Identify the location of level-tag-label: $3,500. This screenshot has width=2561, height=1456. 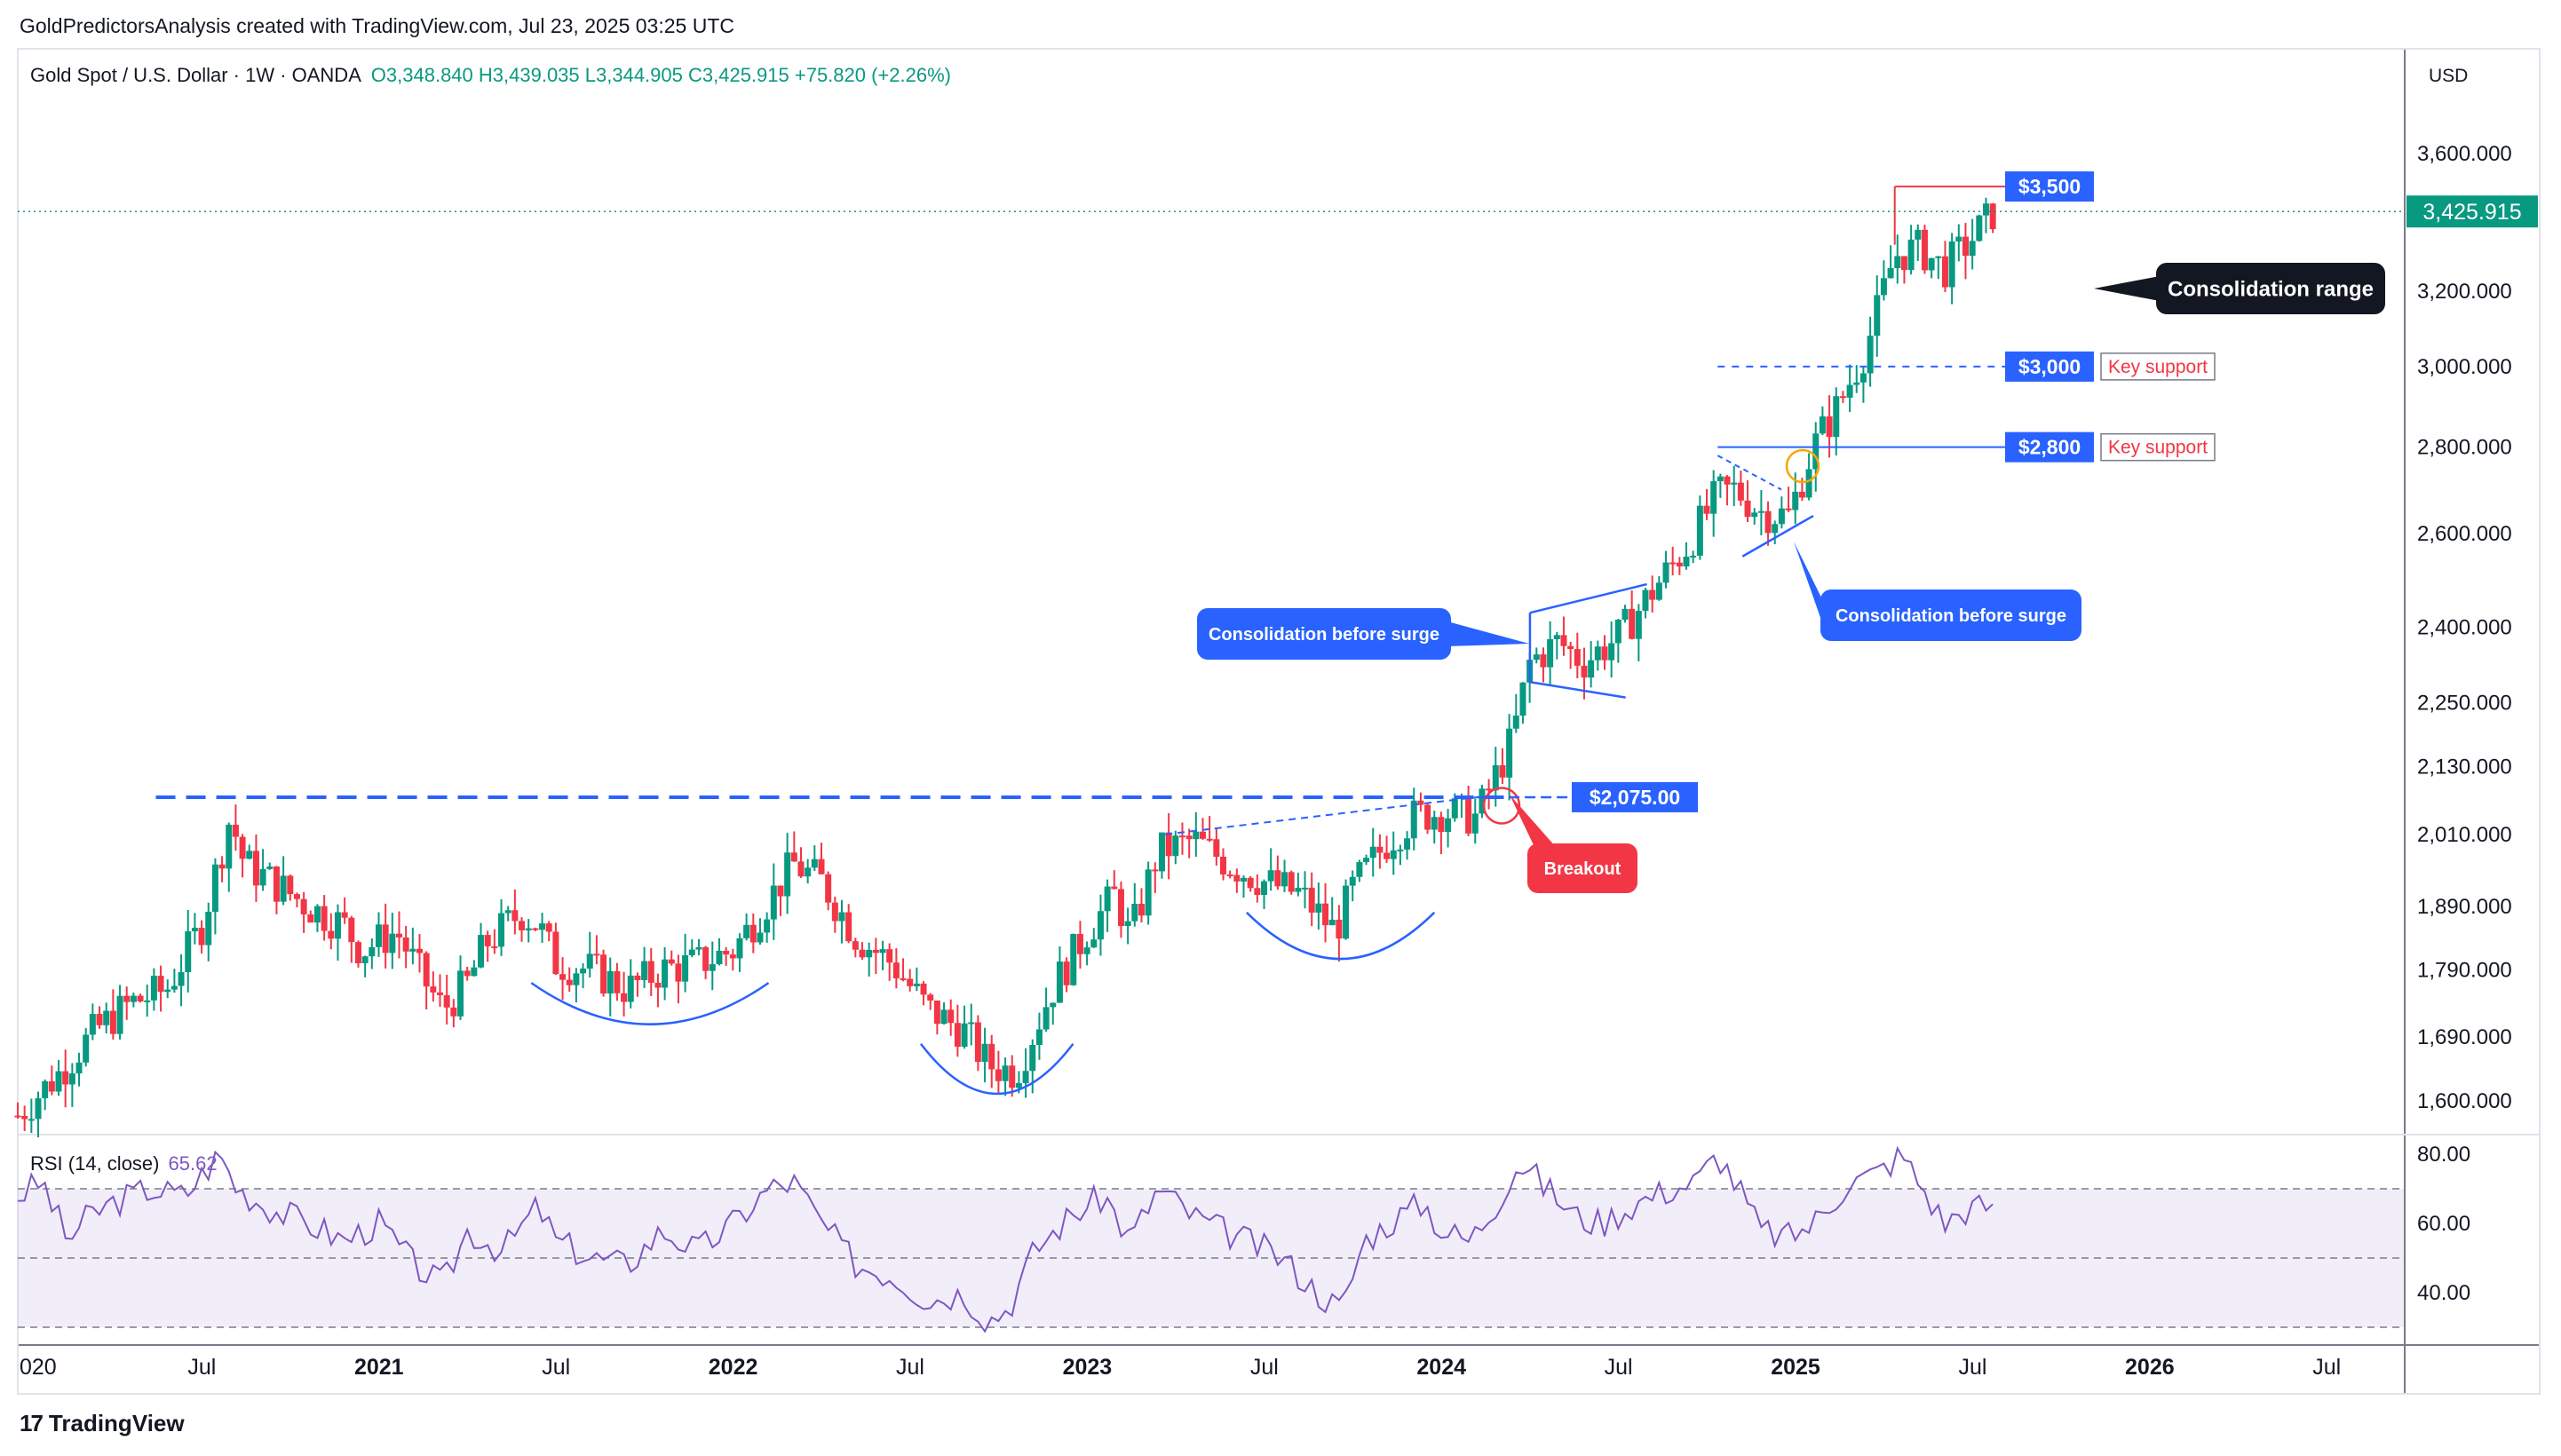
(2049, 186).